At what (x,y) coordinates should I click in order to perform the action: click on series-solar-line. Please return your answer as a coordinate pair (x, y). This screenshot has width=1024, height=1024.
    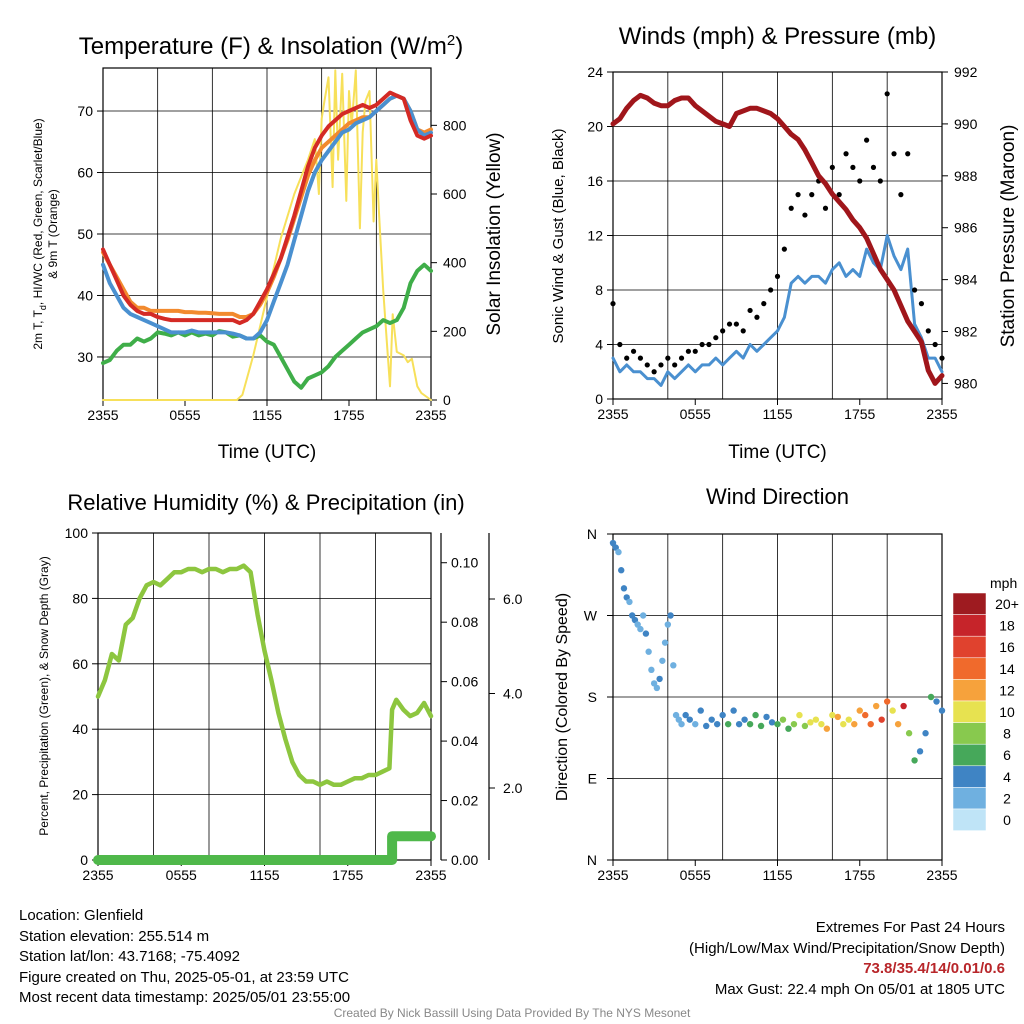
    Looking at the image, I should click on (267, 235).